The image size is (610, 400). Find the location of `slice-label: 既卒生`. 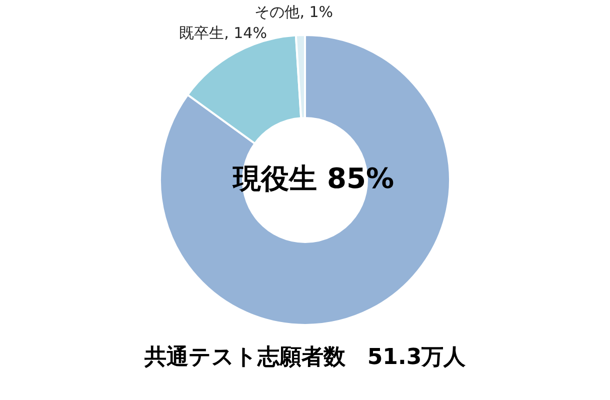

slice-label: 既卒生 is located at coordinates (201, 33).